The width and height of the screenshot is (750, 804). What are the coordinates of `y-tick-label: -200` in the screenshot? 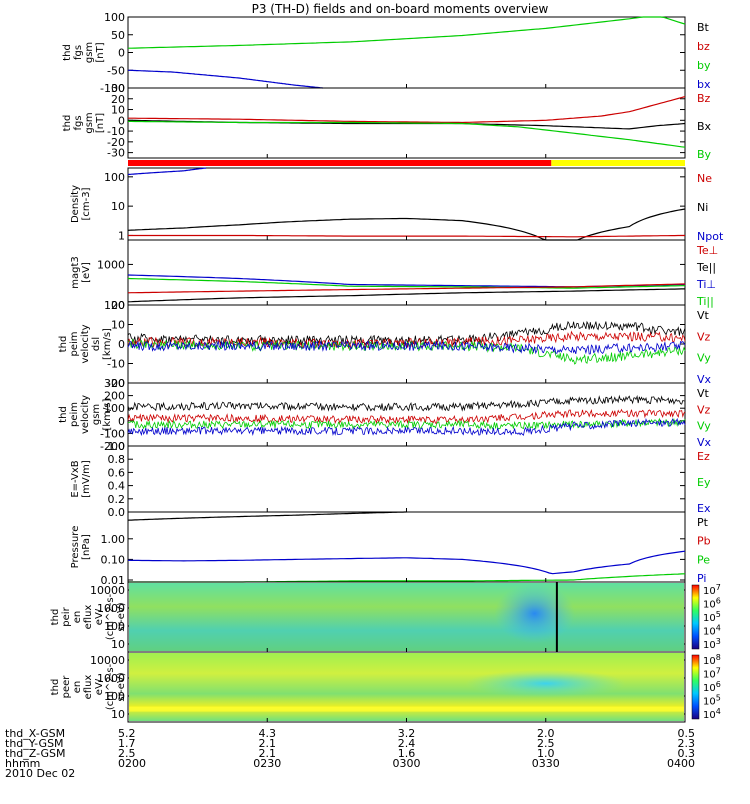 It's located at (112, 446).